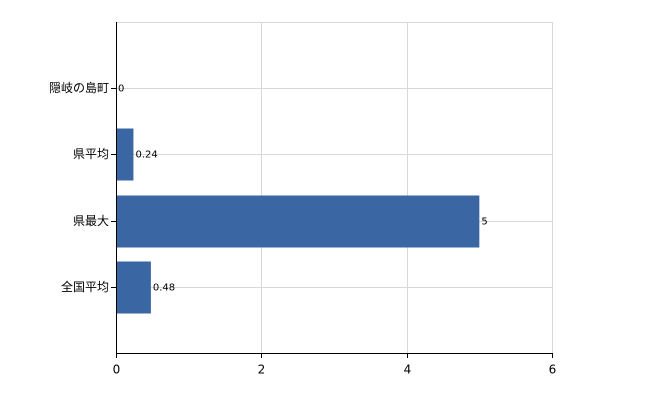  I want to click on x-tick-label: 2, so click(262, 370).